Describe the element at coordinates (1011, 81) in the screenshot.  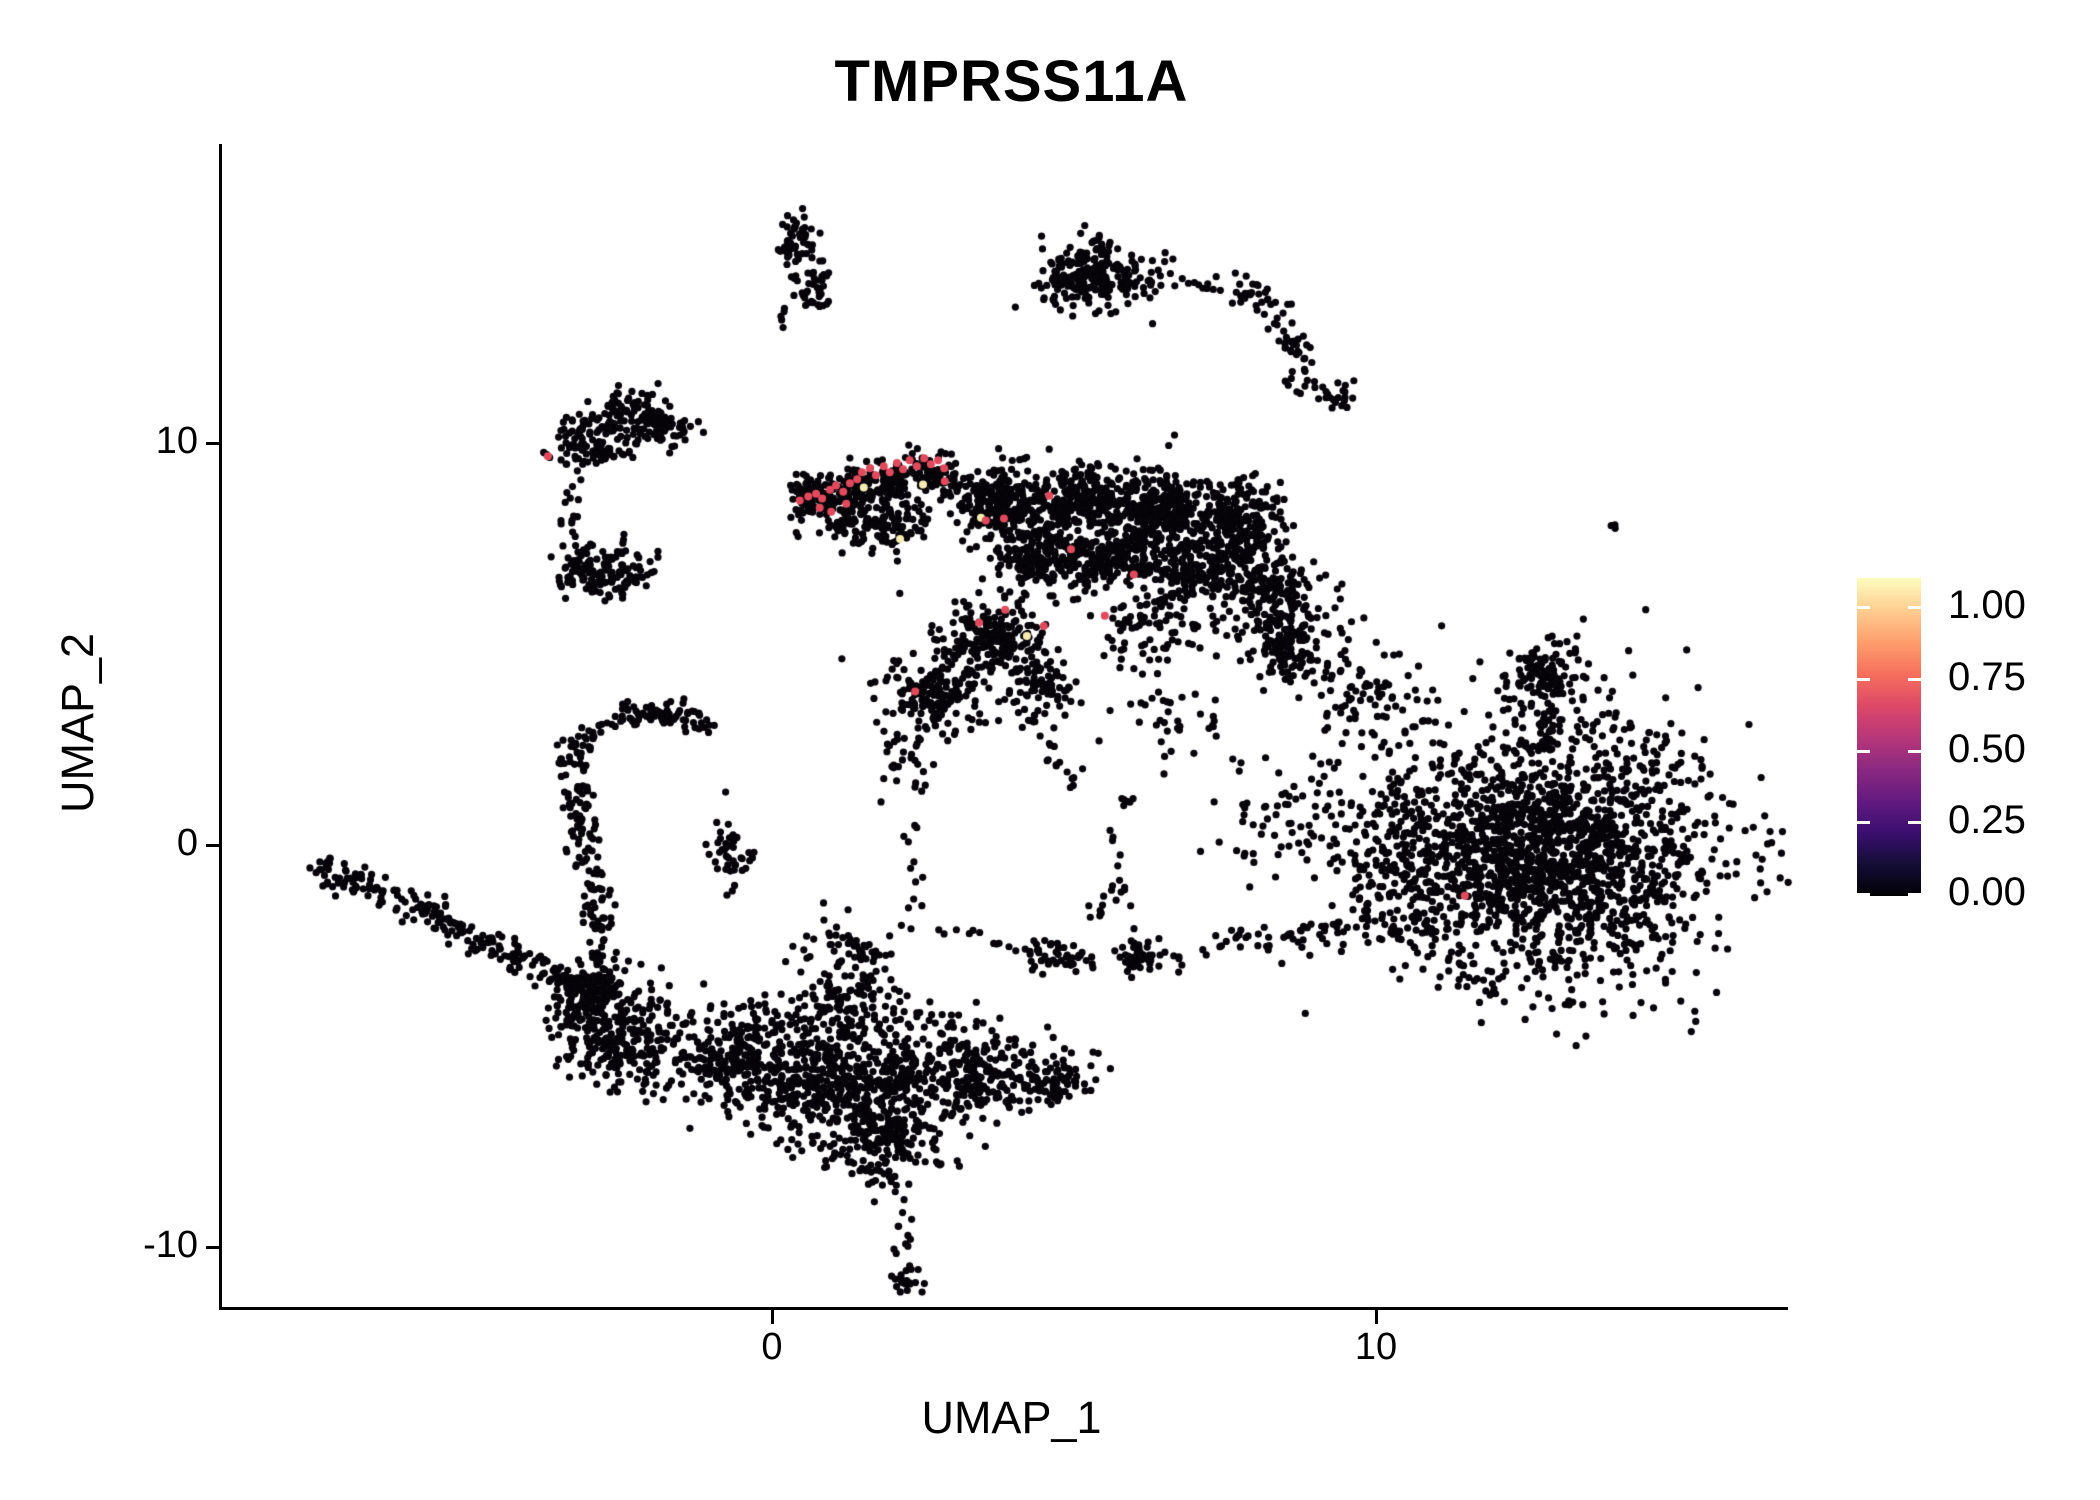
I see `plot-title: TMPRSS11A` at that location.